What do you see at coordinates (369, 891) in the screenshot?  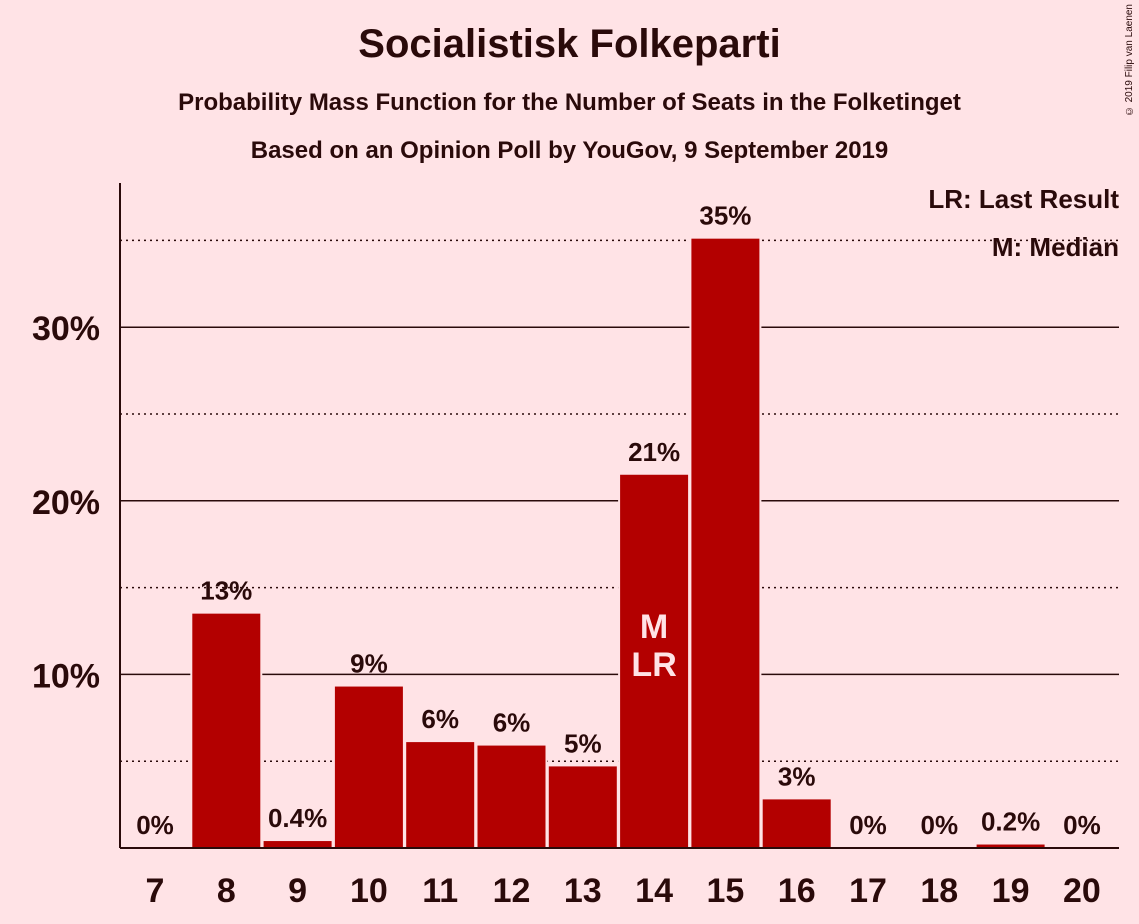 I see `x-tick-label: 10` at bounding box center [369, 891].